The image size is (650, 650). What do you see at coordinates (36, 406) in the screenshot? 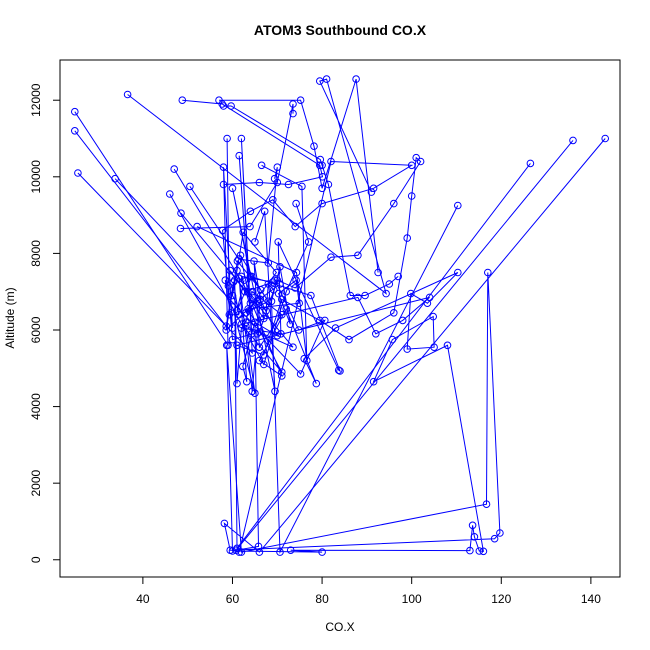
I see `y-tick-label: 4000` at bounding box center [36, 406].